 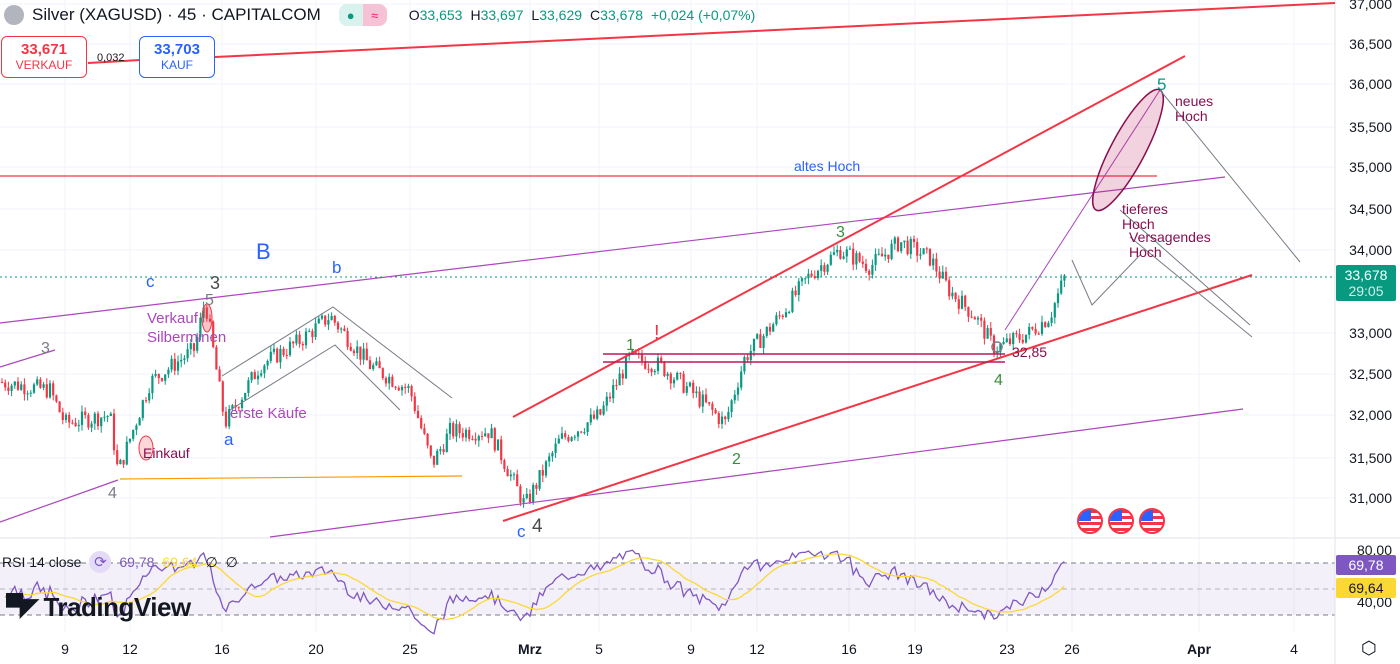 I want to click on status-pill: ● ≈, so click(x=362, y=15).